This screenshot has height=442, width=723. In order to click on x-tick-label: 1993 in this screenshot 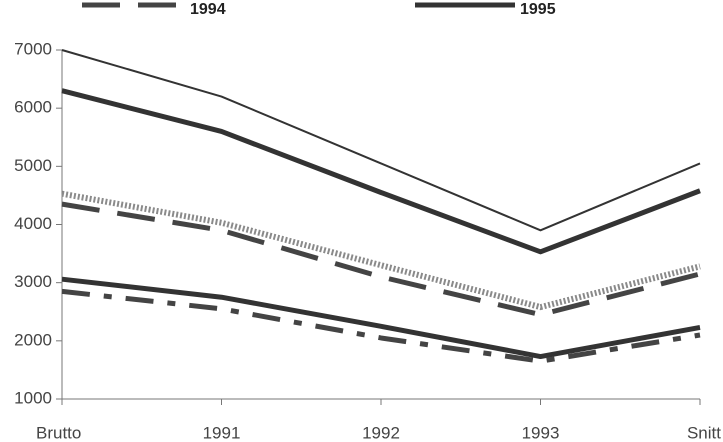, I will do `click(541, 432)`.